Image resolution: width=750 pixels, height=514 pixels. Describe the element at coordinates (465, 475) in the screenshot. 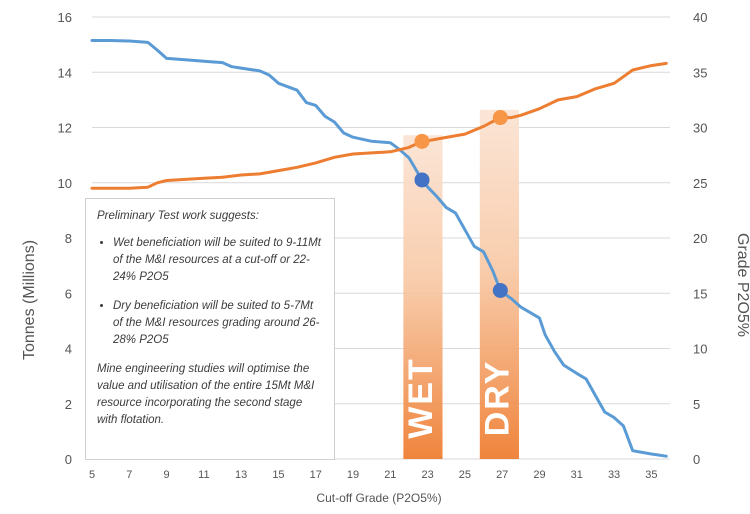

I see `x-tick-10: 25` at that location.